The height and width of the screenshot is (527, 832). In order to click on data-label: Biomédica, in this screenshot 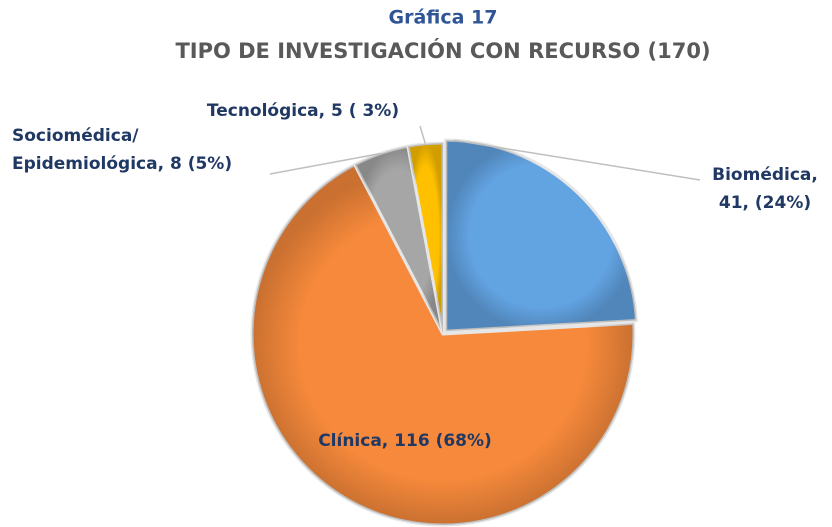, I will do `click(765, 175)`.